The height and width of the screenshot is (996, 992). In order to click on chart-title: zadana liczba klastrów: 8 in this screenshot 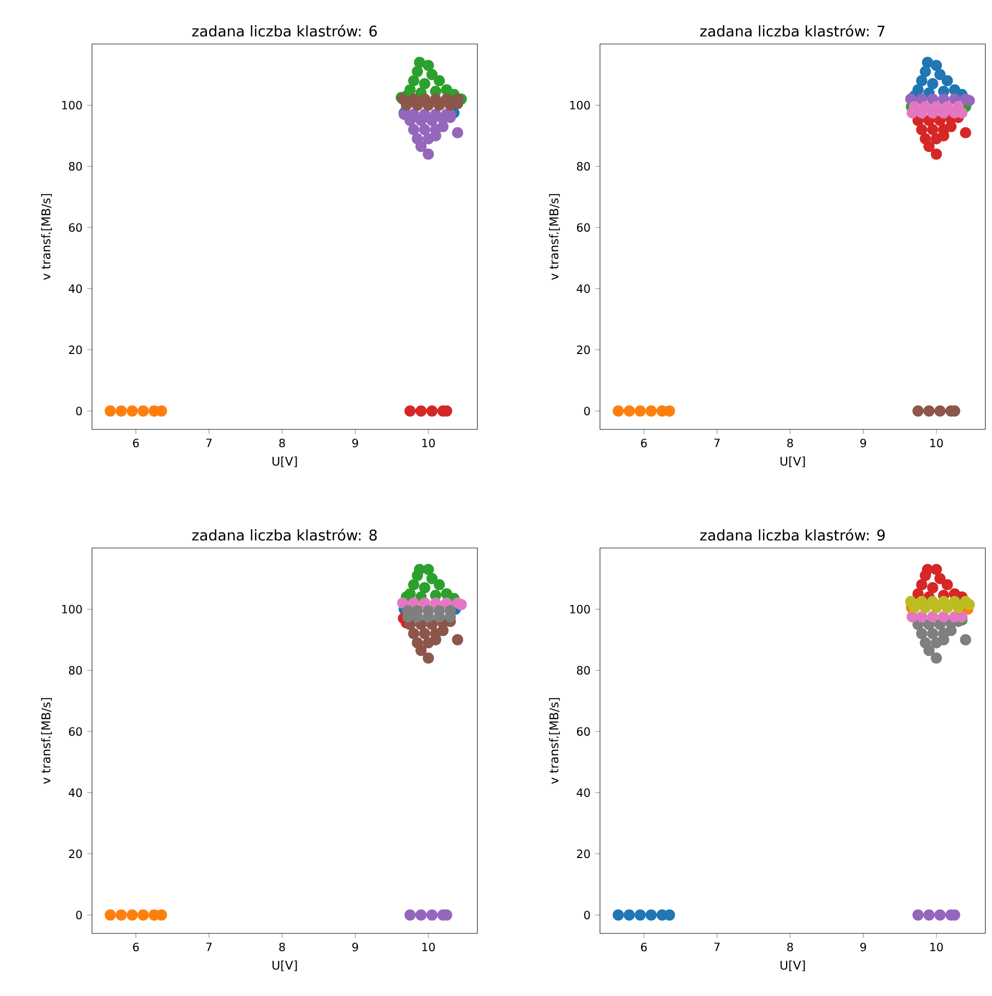, I will do `click(284, 534)`.